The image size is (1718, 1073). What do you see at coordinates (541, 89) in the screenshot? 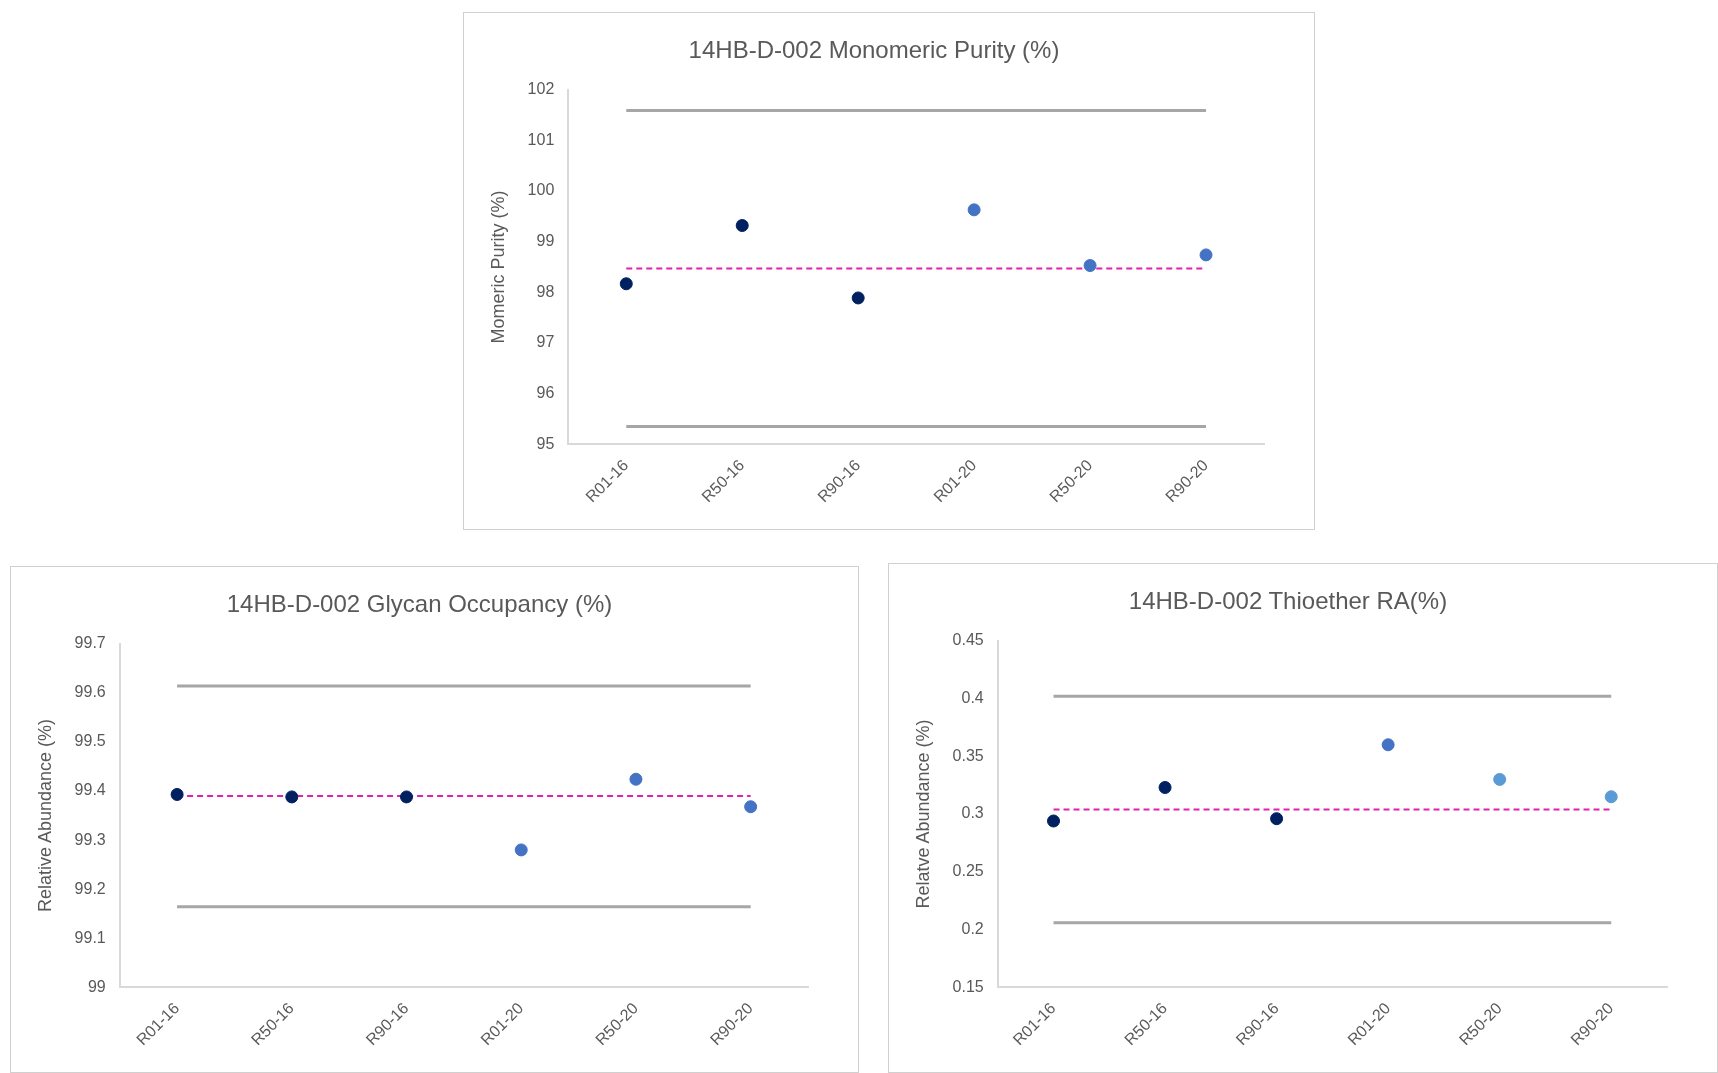
I see `y-tick-label: 102` at bounding box center [541, 89].